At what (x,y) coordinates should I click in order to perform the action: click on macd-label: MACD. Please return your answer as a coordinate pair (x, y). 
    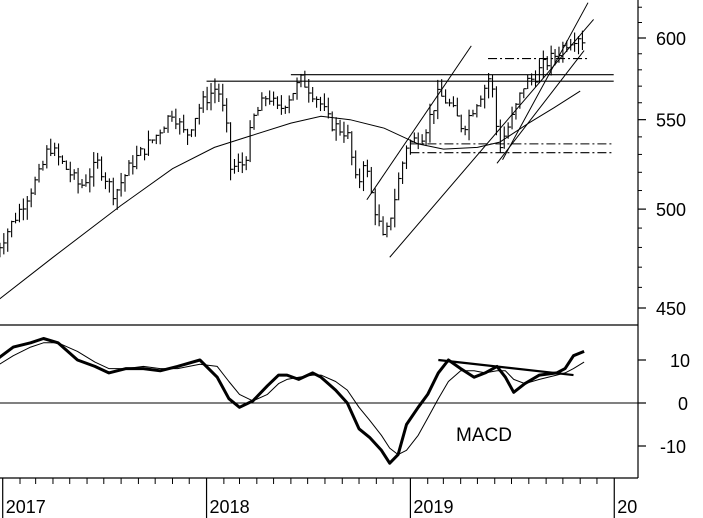
    Looking at the image, I should click on (484, 435).